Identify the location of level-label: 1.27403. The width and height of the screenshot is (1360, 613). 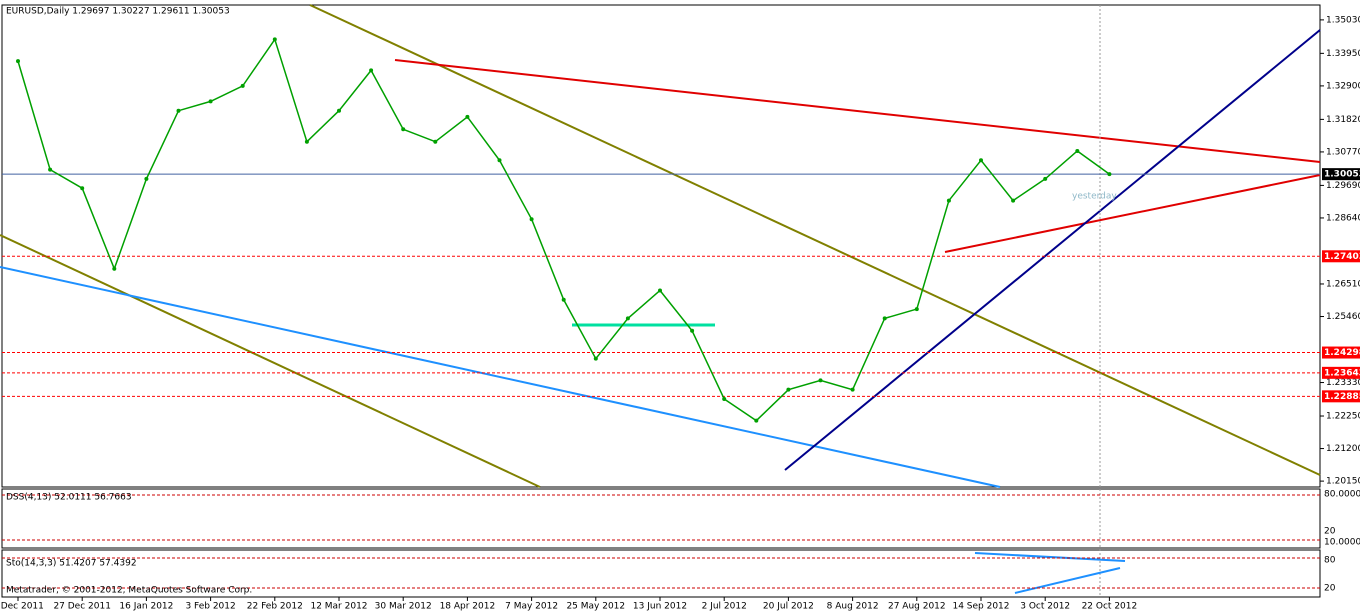
(1342, 257).